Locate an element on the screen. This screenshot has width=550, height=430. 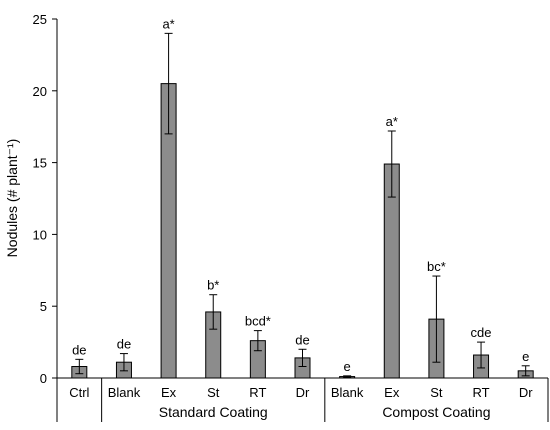
x-category-label: Ctrl is located at coordinates (79, 392).